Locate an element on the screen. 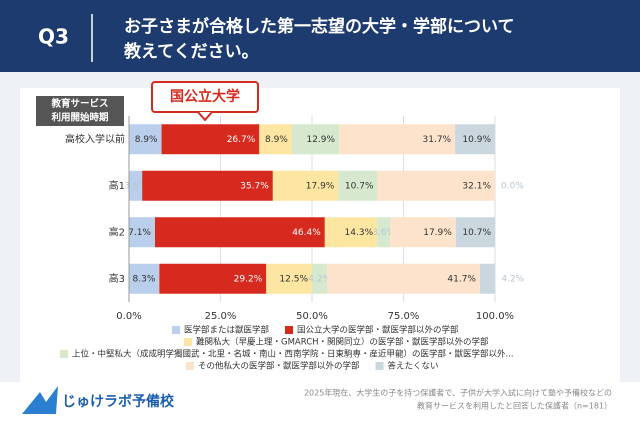  data-label: 10.9% is located at coordinates (476, 140).